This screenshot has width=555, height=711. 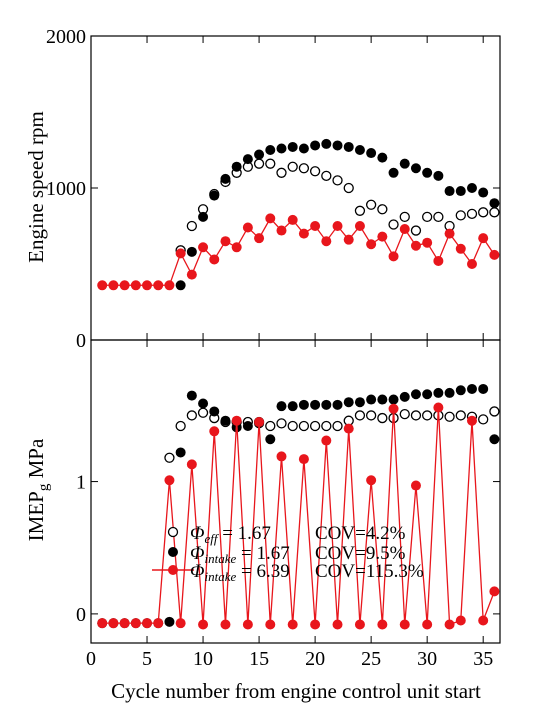 What do you see at coordinates (173, 532) in the screenshot?
I see `legend-marker-open-circle` at bounding box center [173, 532].